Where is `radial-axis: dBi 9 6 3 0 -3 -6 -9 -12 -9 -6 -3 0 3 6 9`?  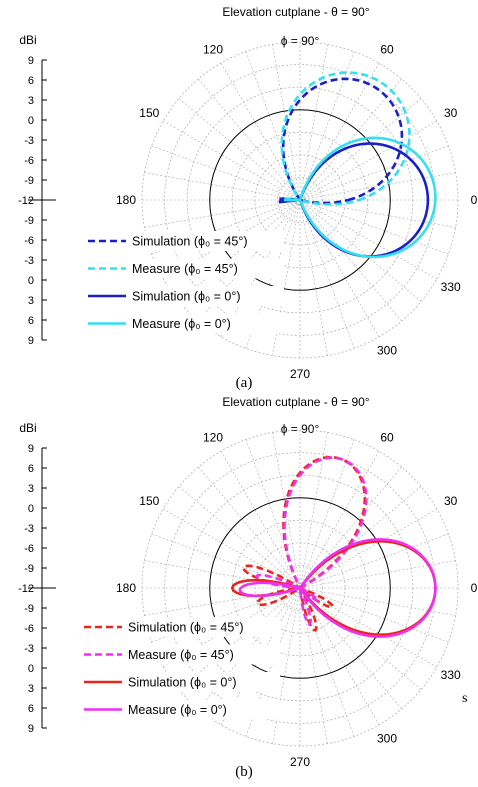 radial-axis: dBi 9 6 3 0 -3 -6 -9 -12 -9 -6 -3 0 3 6 9 is located at coordinates (37, 190).